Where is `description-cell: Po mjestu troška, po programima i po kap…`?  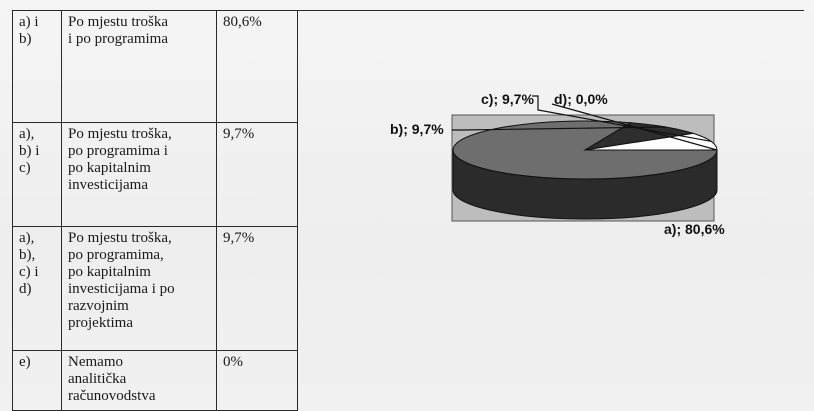 description-cell: Po mjestu troška, po programima i po kap… is located at coordinates (139, 174).